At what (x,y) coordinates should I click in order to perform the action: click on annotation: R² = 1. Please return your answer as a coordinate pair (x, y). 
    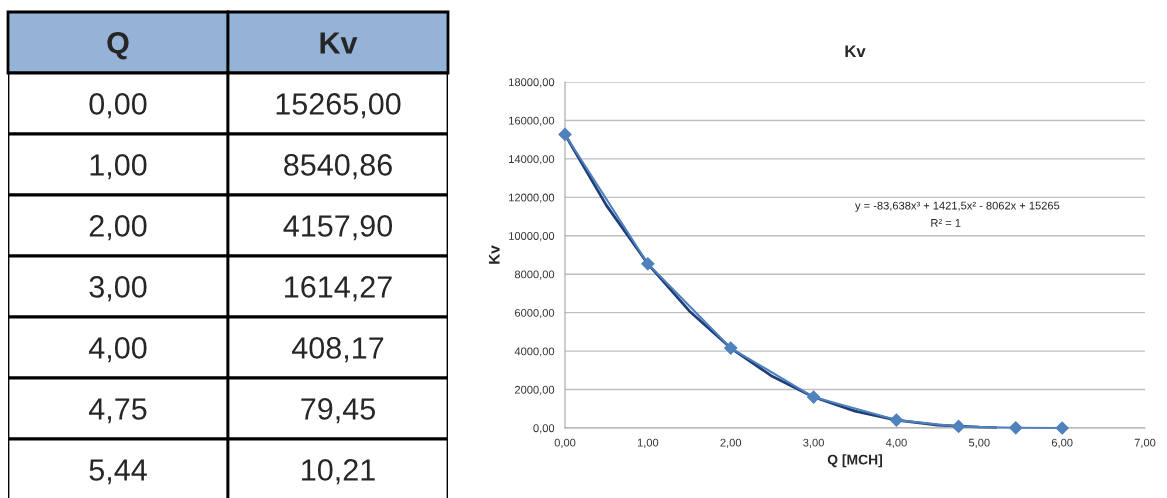
    Looking at the image, I should click on (946, 223).